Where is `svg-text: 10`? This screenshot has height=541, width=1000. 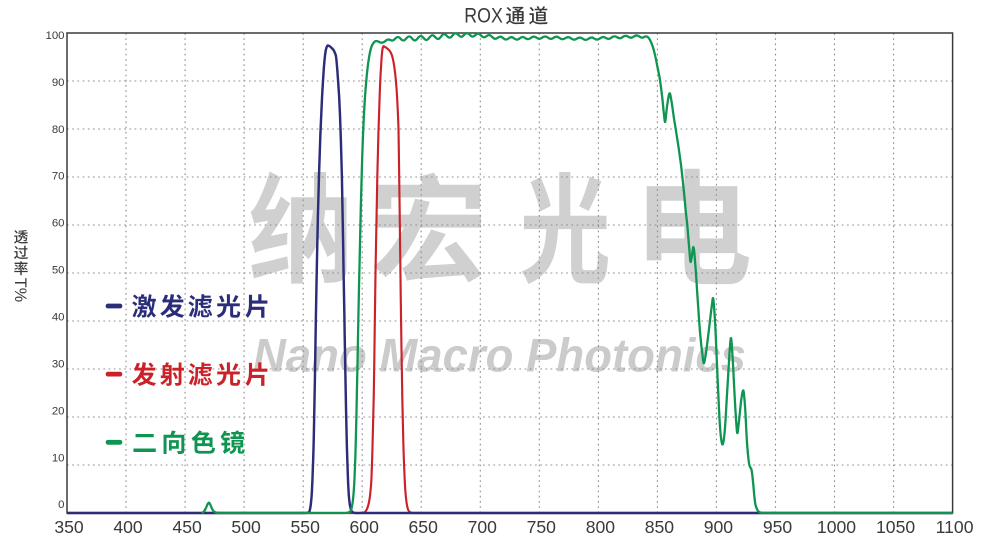
svg-text: 10 is located at coordinates (58, 458).